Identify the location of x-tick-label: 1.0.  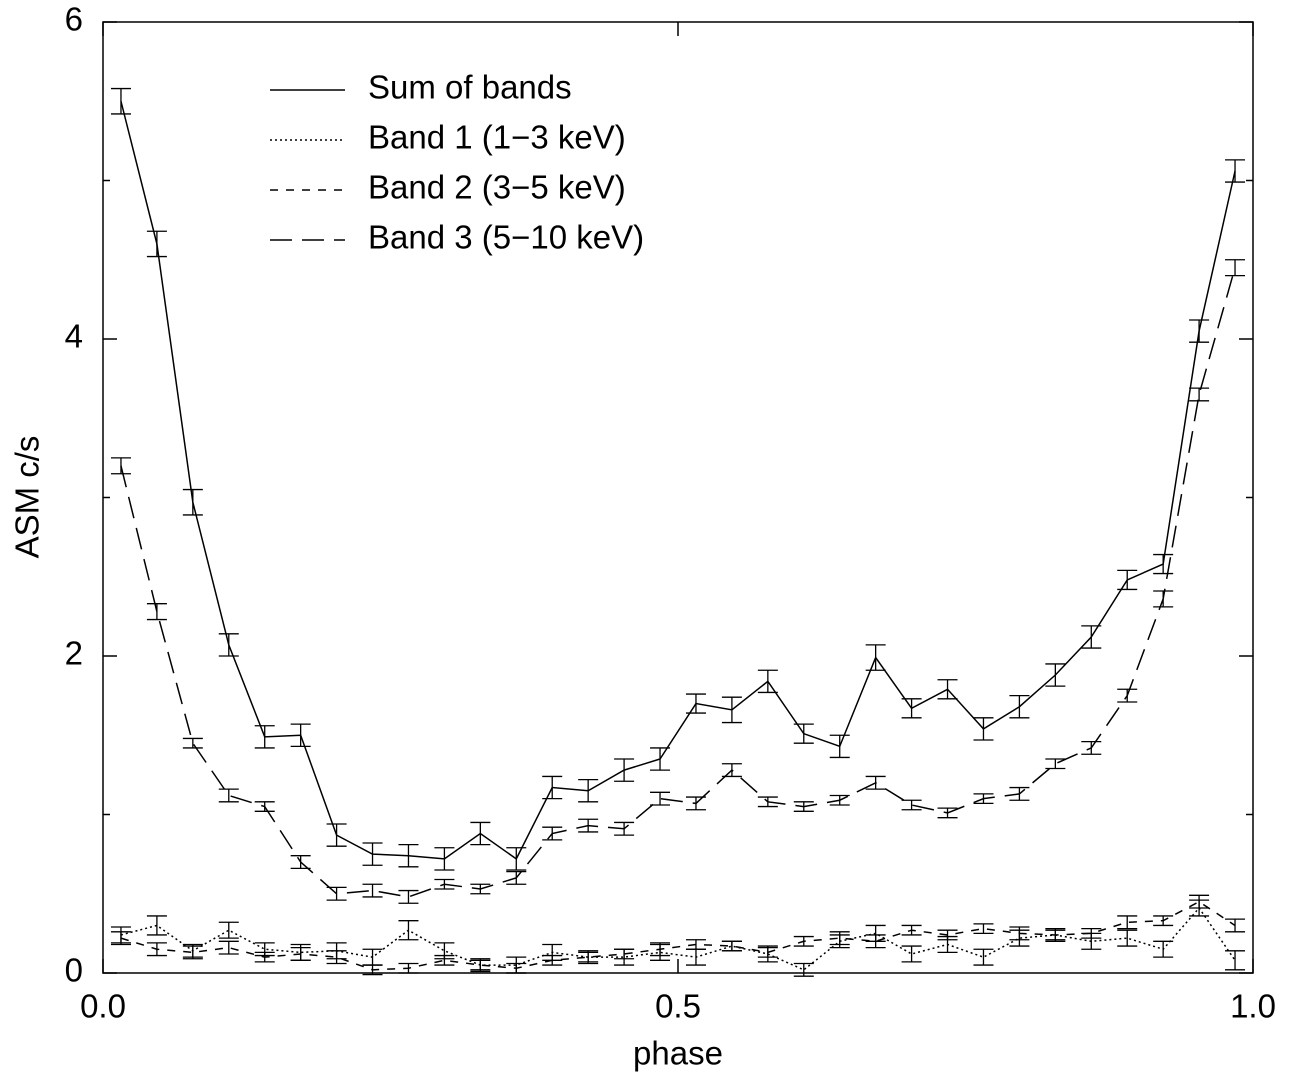
(1253, 1006).